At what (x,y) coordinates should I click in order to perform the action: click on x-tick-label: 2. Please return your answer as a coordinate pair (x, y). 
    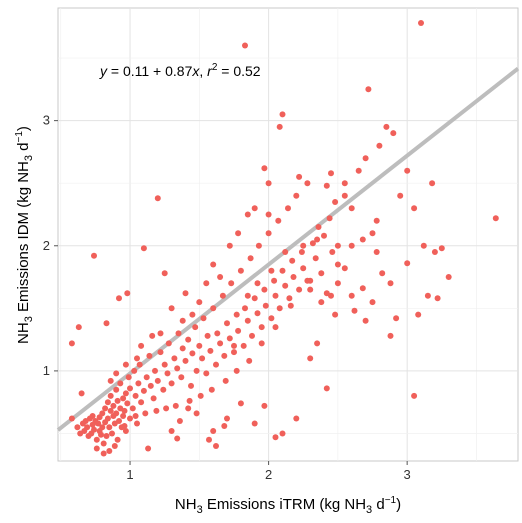
    Looking at the image, I should click on (268, 474).